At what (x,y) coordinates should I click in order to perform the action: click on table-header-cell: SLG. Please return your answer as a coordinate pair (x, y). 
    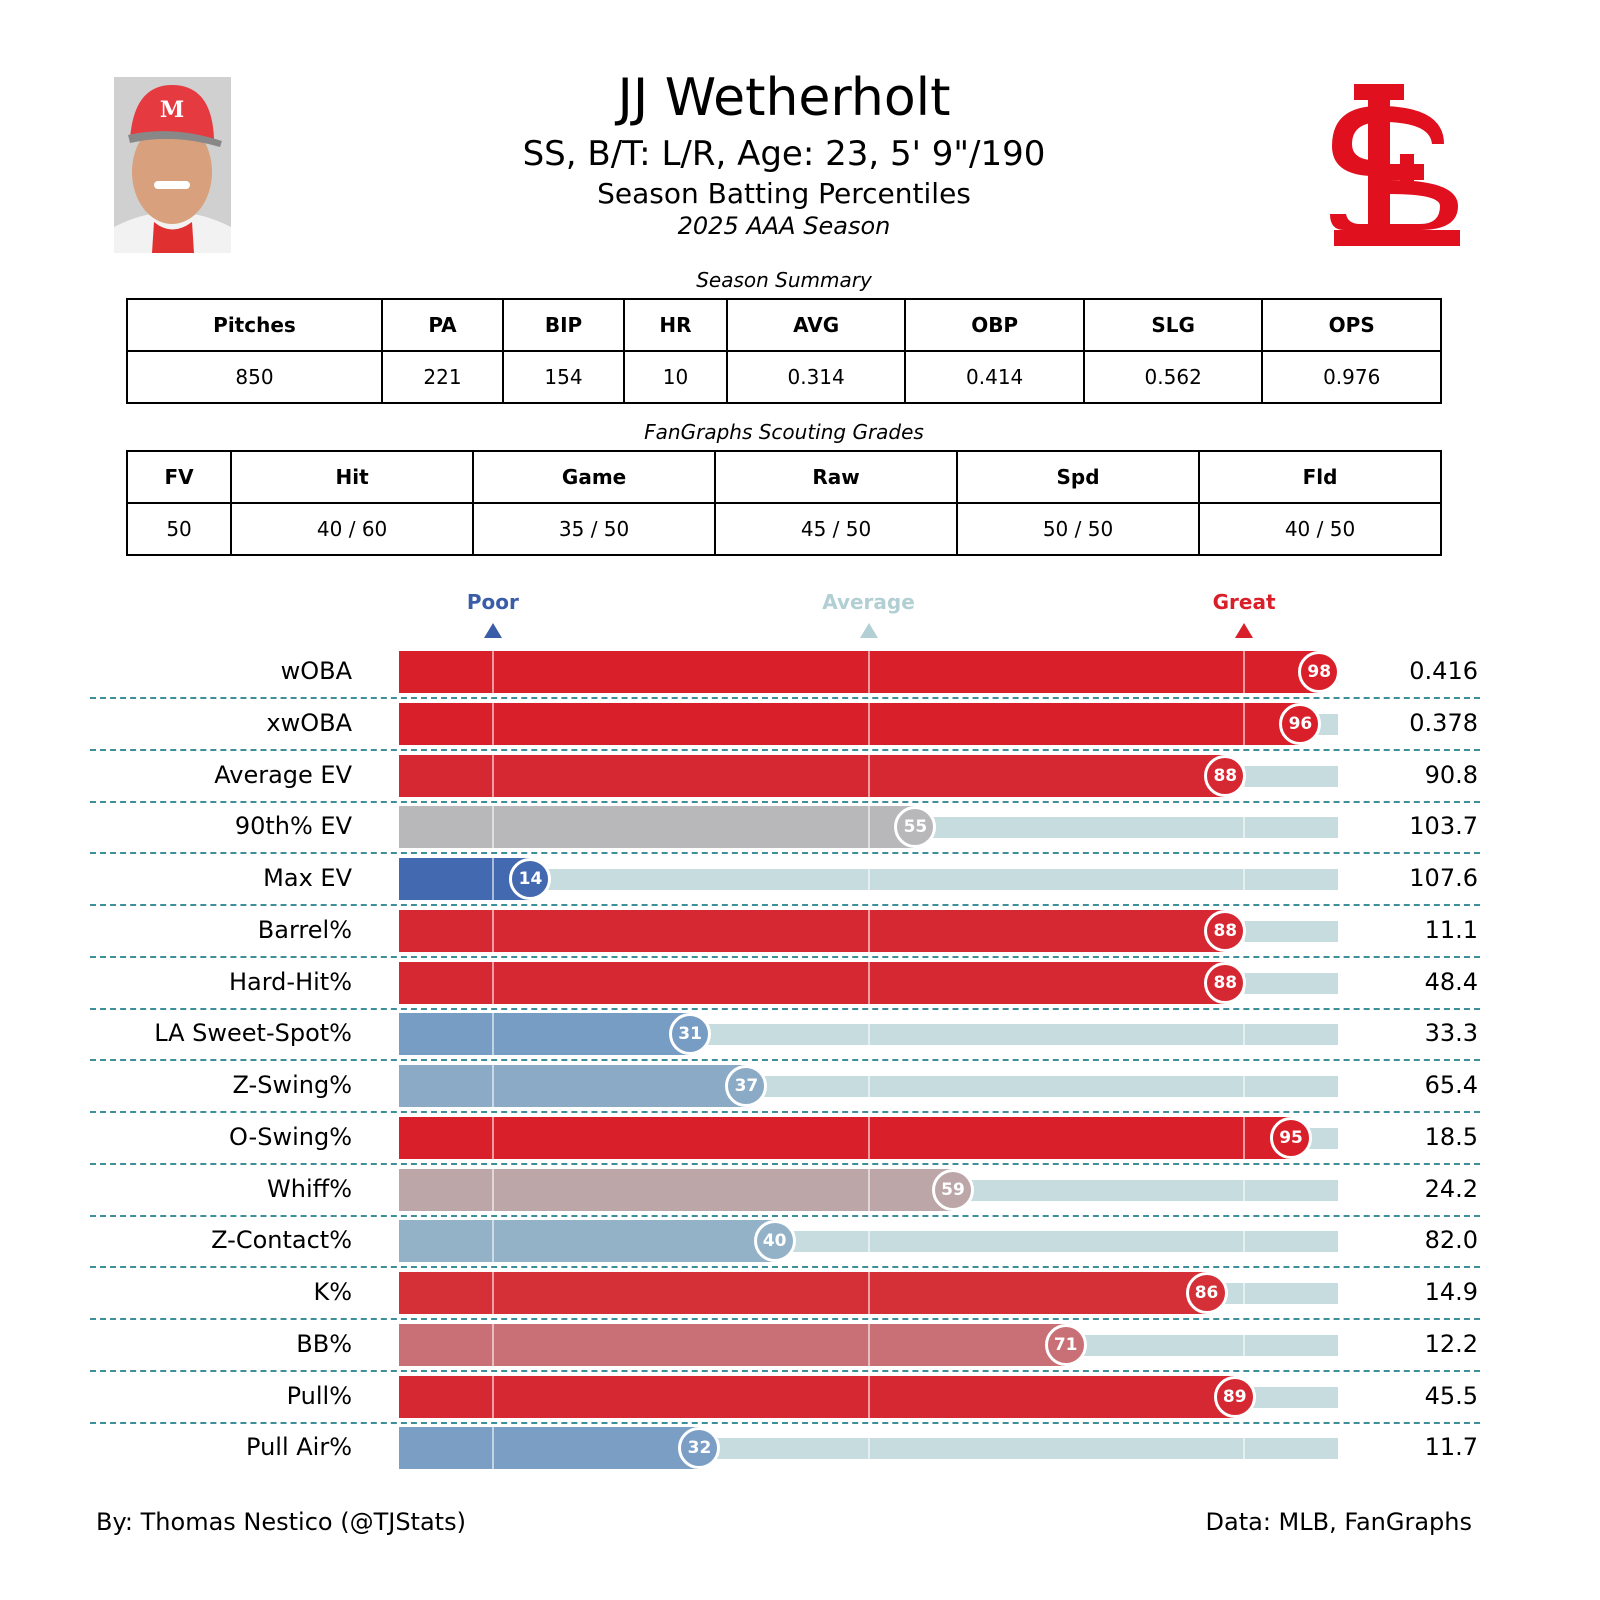
    Looking at the image, I should click on (1173, 325).